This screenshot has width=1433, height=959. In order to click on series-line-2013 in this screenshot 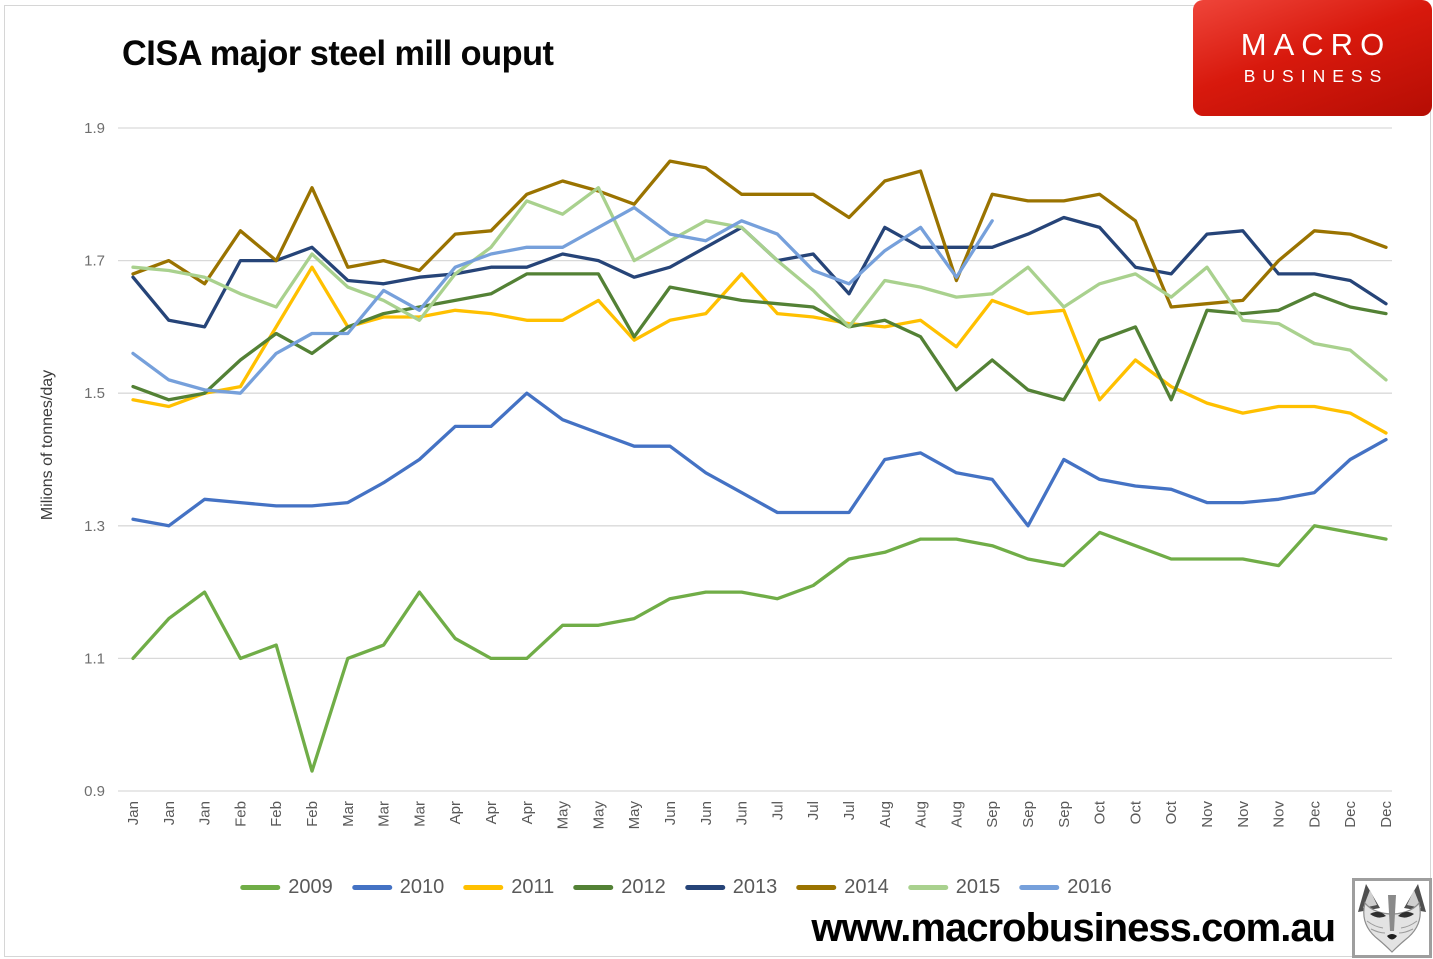, I will do `click(759, 272)`.